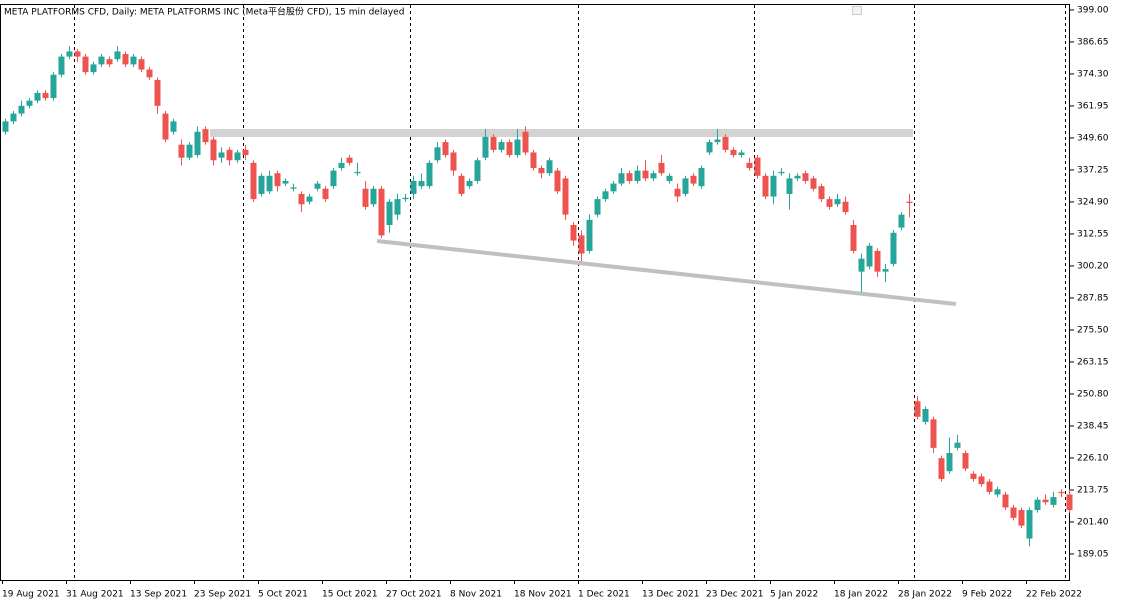 This screenshot has height=609, width=1121. I want to click on icon, so click(857, 10).